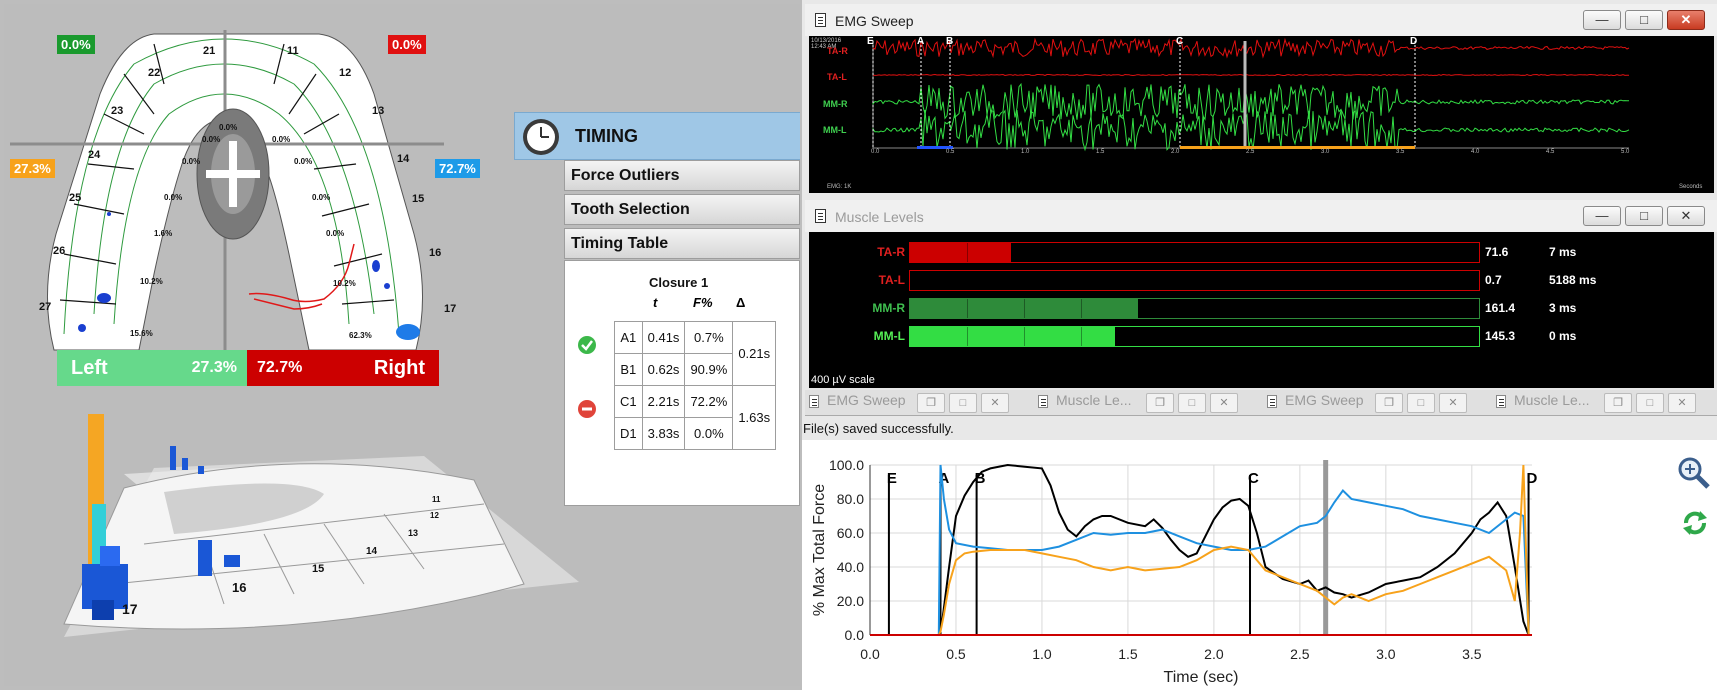  What do you see at coordinates (59, 251) in the screenshot?
I see `tooth-26: 26` at bounding box center [59, 251].